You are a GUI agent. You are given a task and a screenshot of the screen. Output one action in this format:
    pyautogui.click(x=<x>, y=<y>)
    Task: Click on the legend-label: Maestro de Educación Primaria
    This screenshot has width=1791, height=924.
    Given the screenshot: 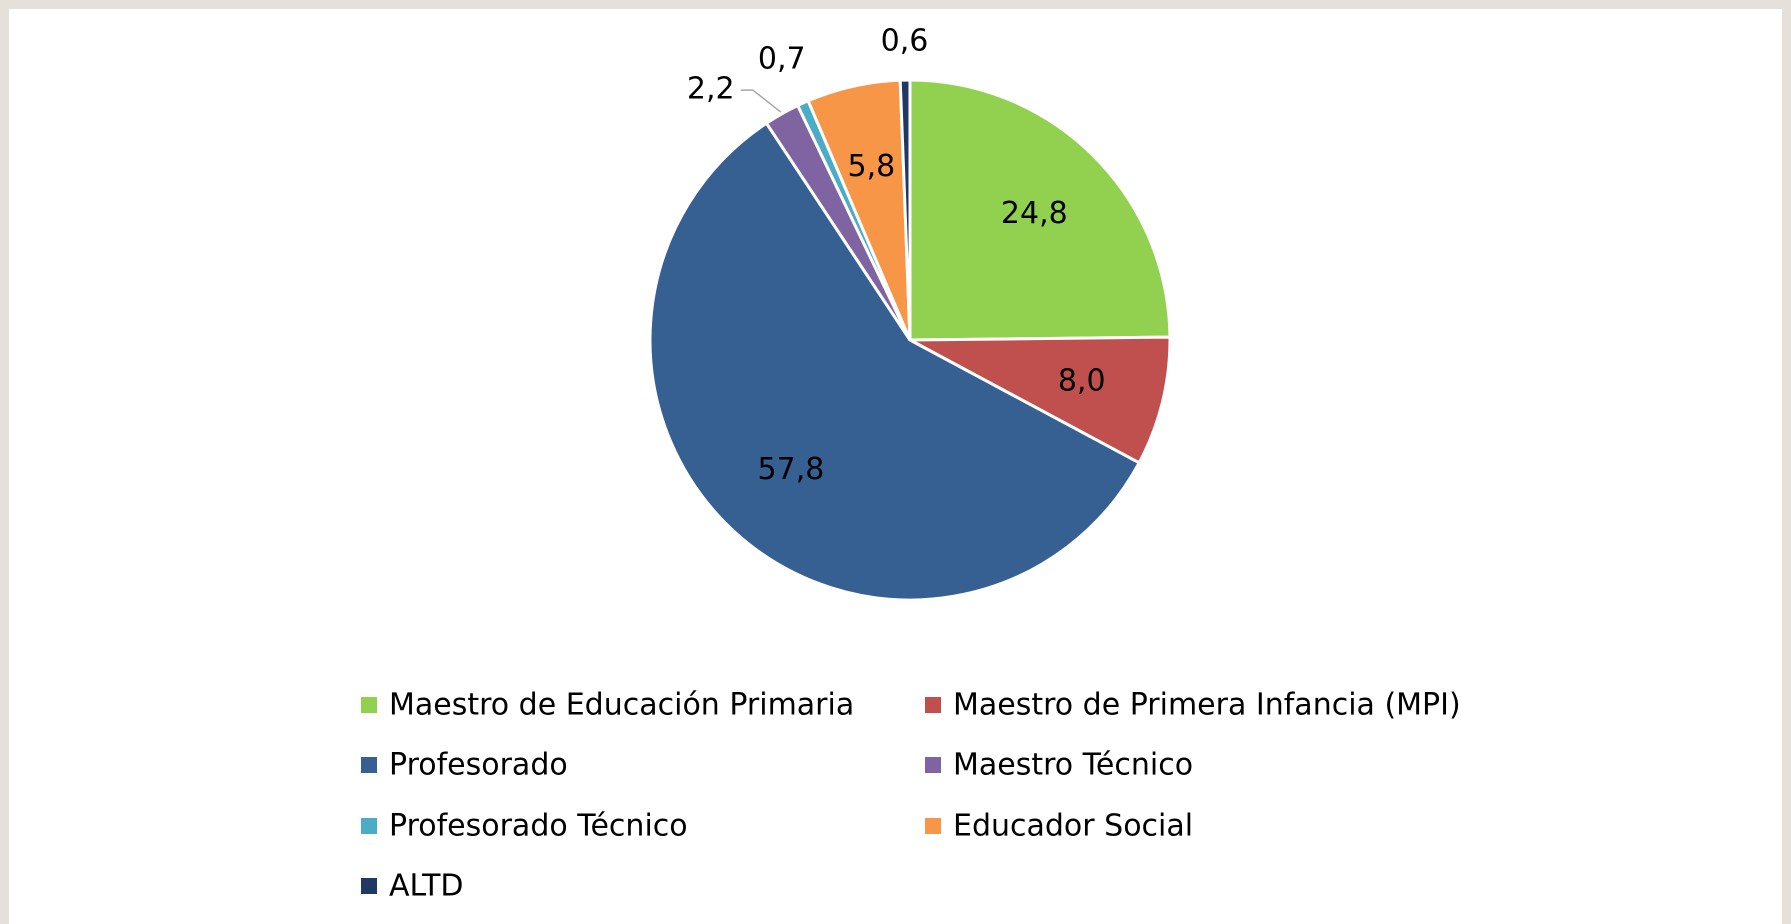 What is the action you would take?
    pyautogui.click(x=621, y=705)
    